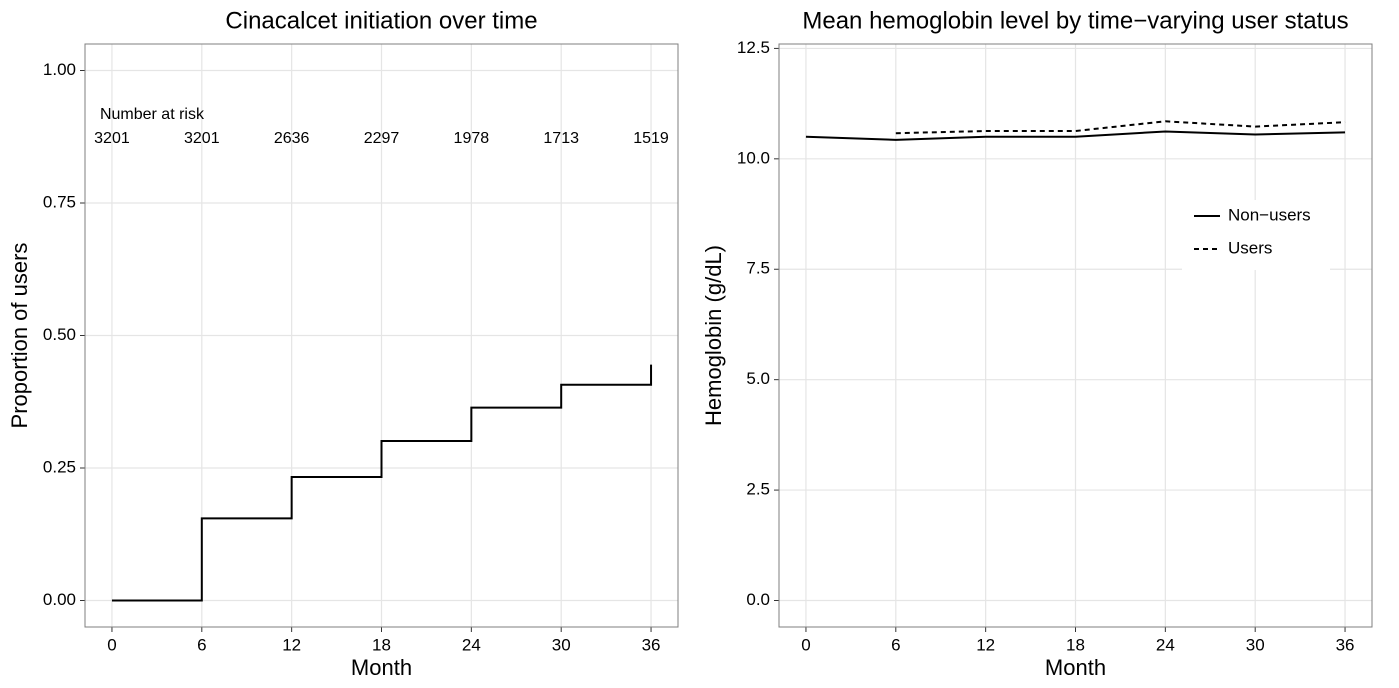 The height and width of the screenshot is (688, 1399). Describe the element at coordinates (292, 138) in the screenshot. I see `risk-count: 2636` at that location.